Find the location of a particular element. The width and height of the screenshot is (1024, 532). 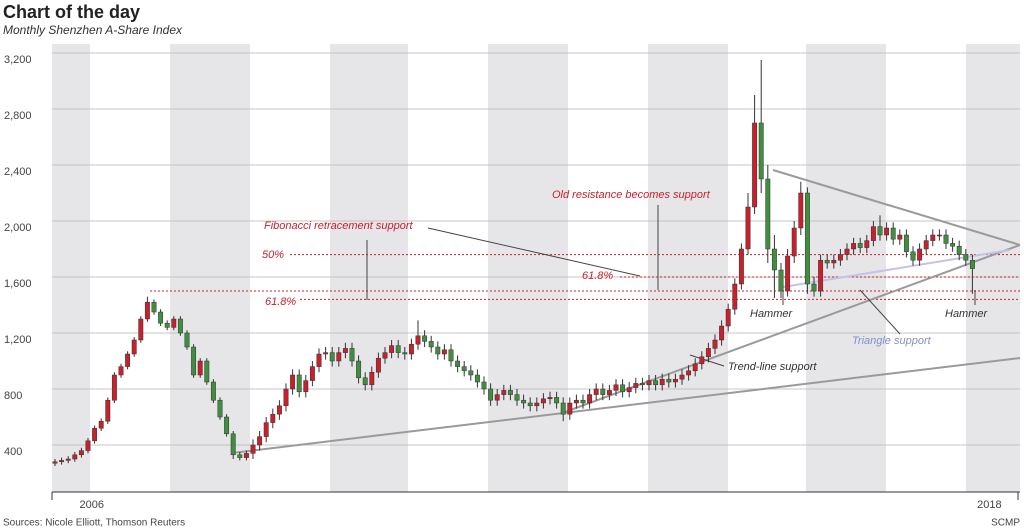

source: Sources: Nicole Elliott, Thomson Reuters is located at coordinates (94, 523).